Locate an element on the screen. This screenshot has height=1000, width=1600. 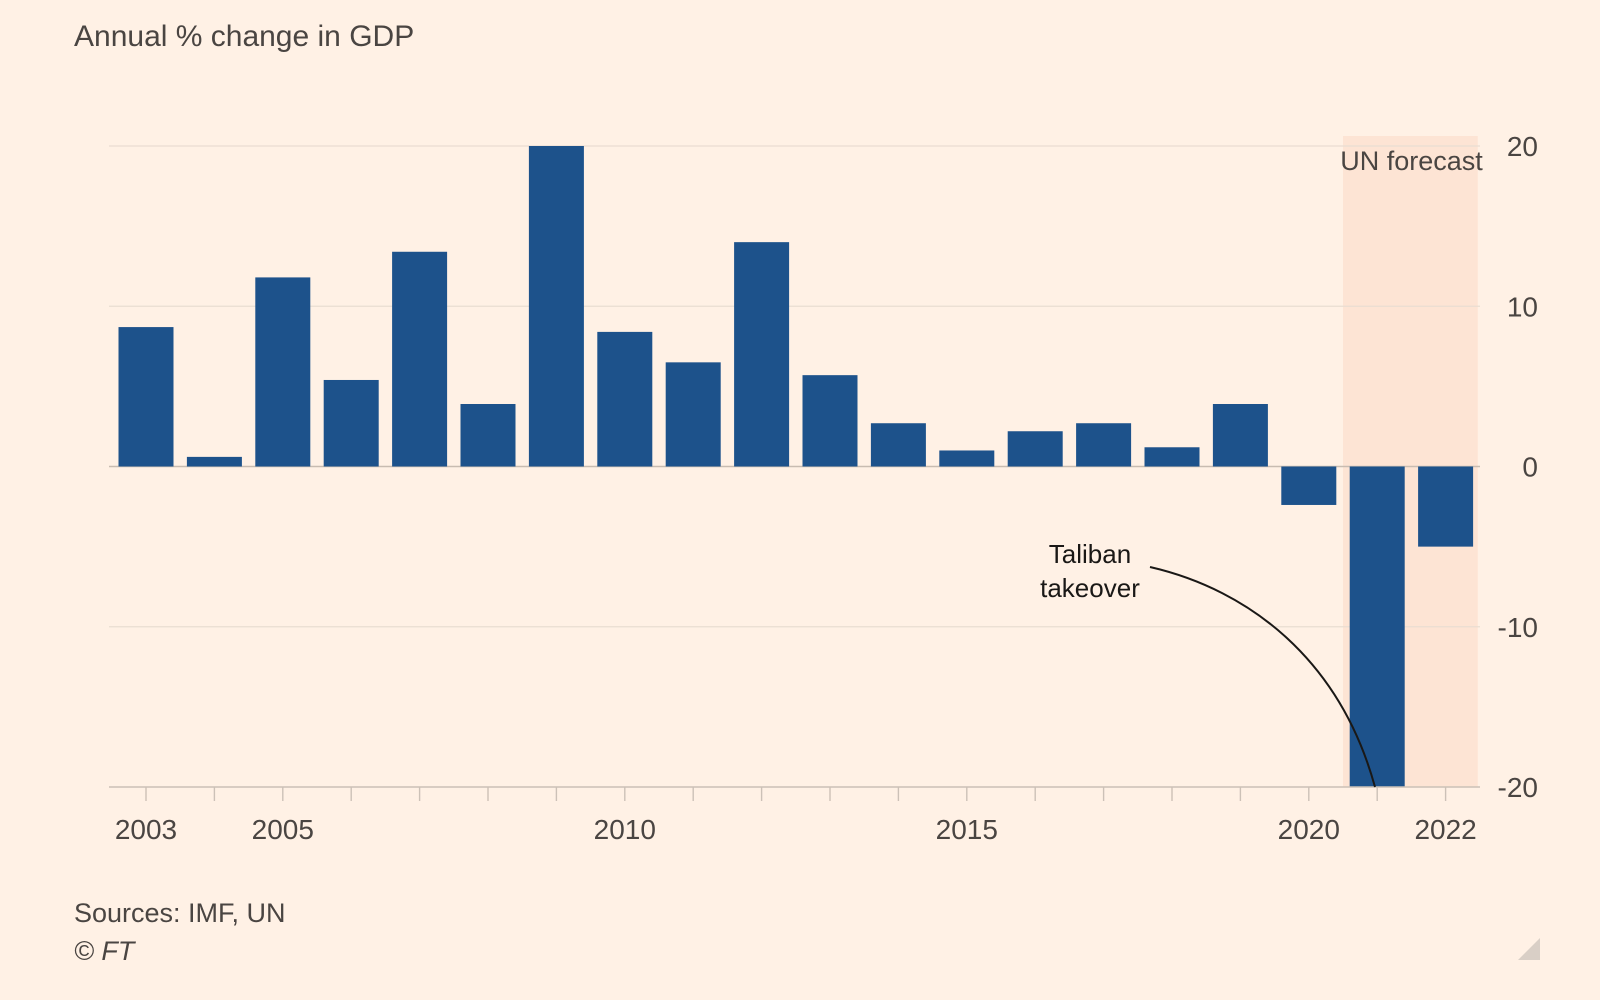
bar-2021 is located at coordinates (1377, 626).